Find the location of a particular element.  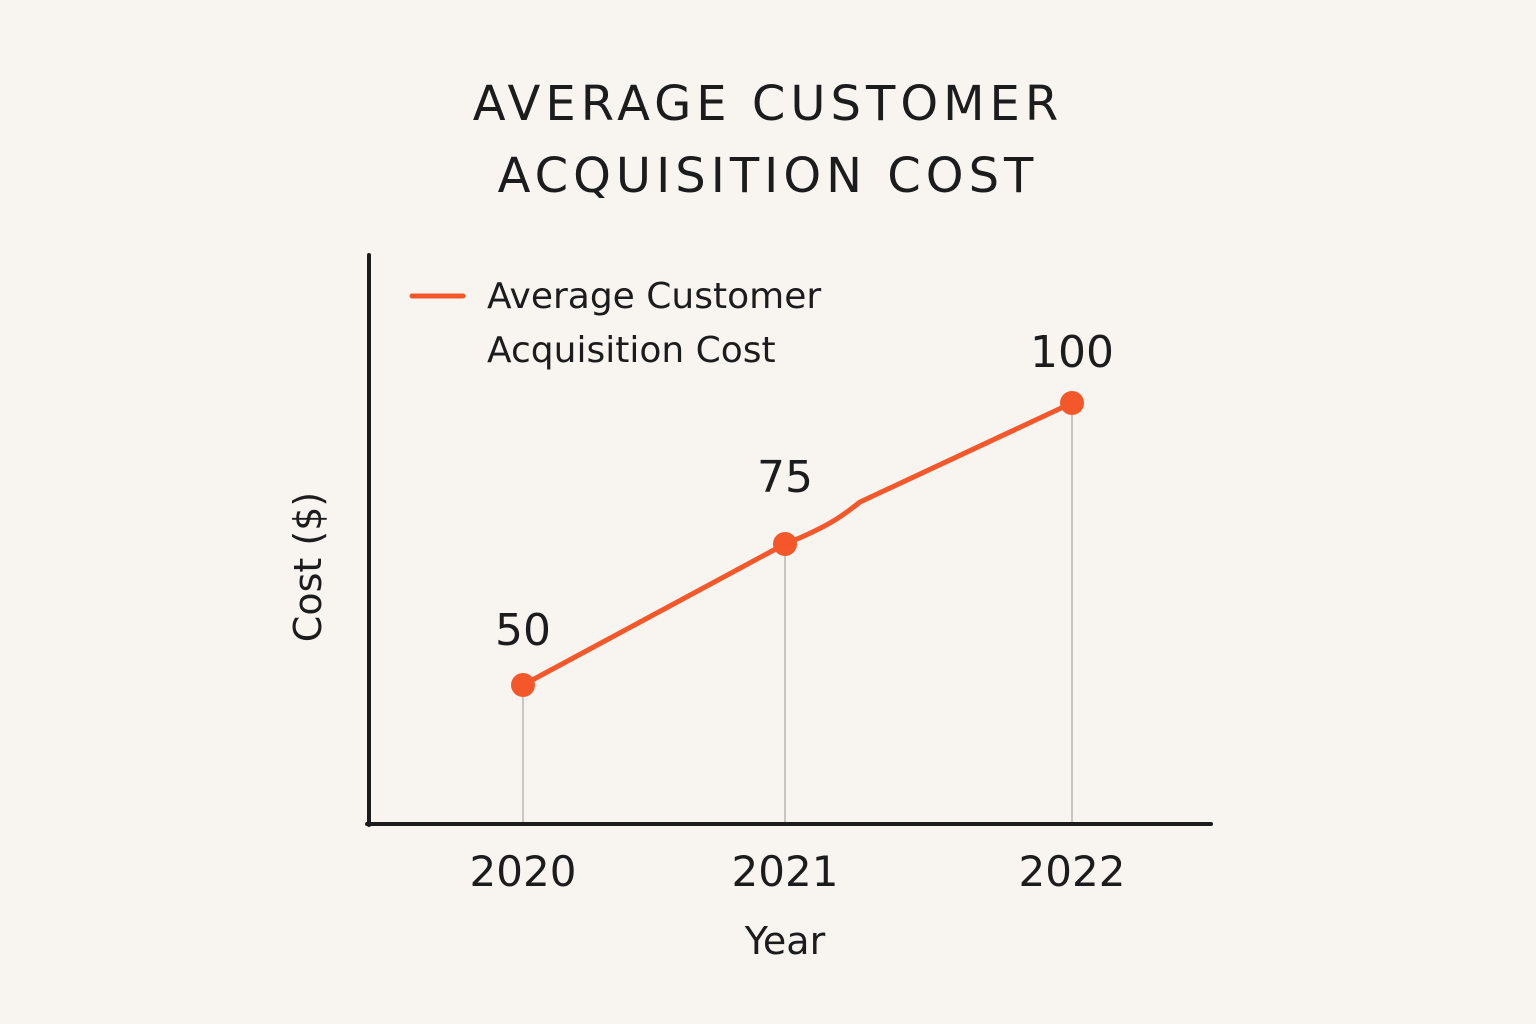

chart-title: AVERAGE CUSTOMER ACQUISITION COST is located at coordinates (768, 140).